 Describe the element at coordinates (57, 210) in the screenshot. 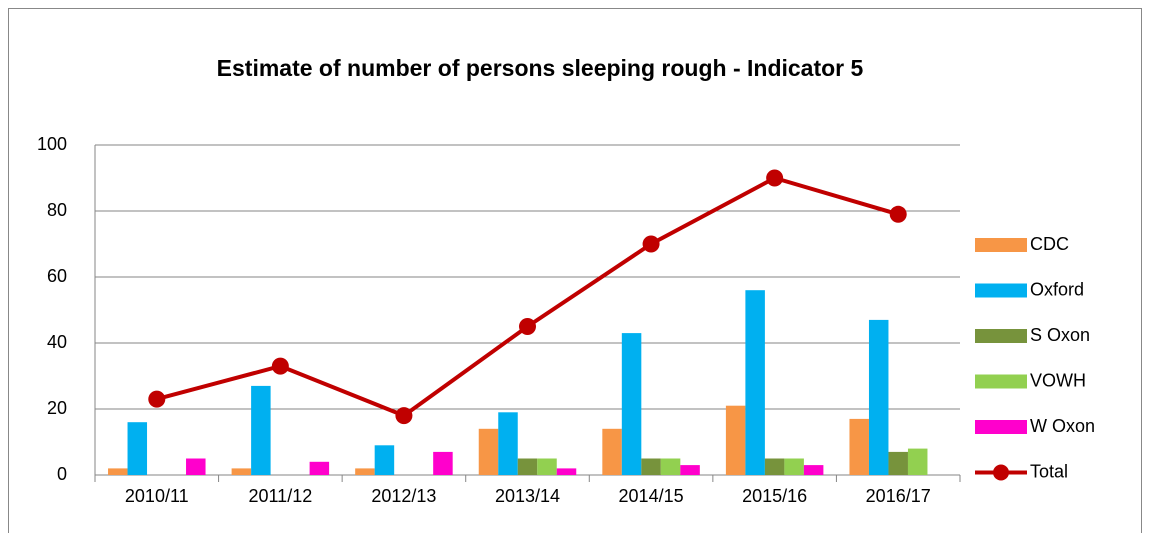

I see `y-tick-label: 80` at that location.